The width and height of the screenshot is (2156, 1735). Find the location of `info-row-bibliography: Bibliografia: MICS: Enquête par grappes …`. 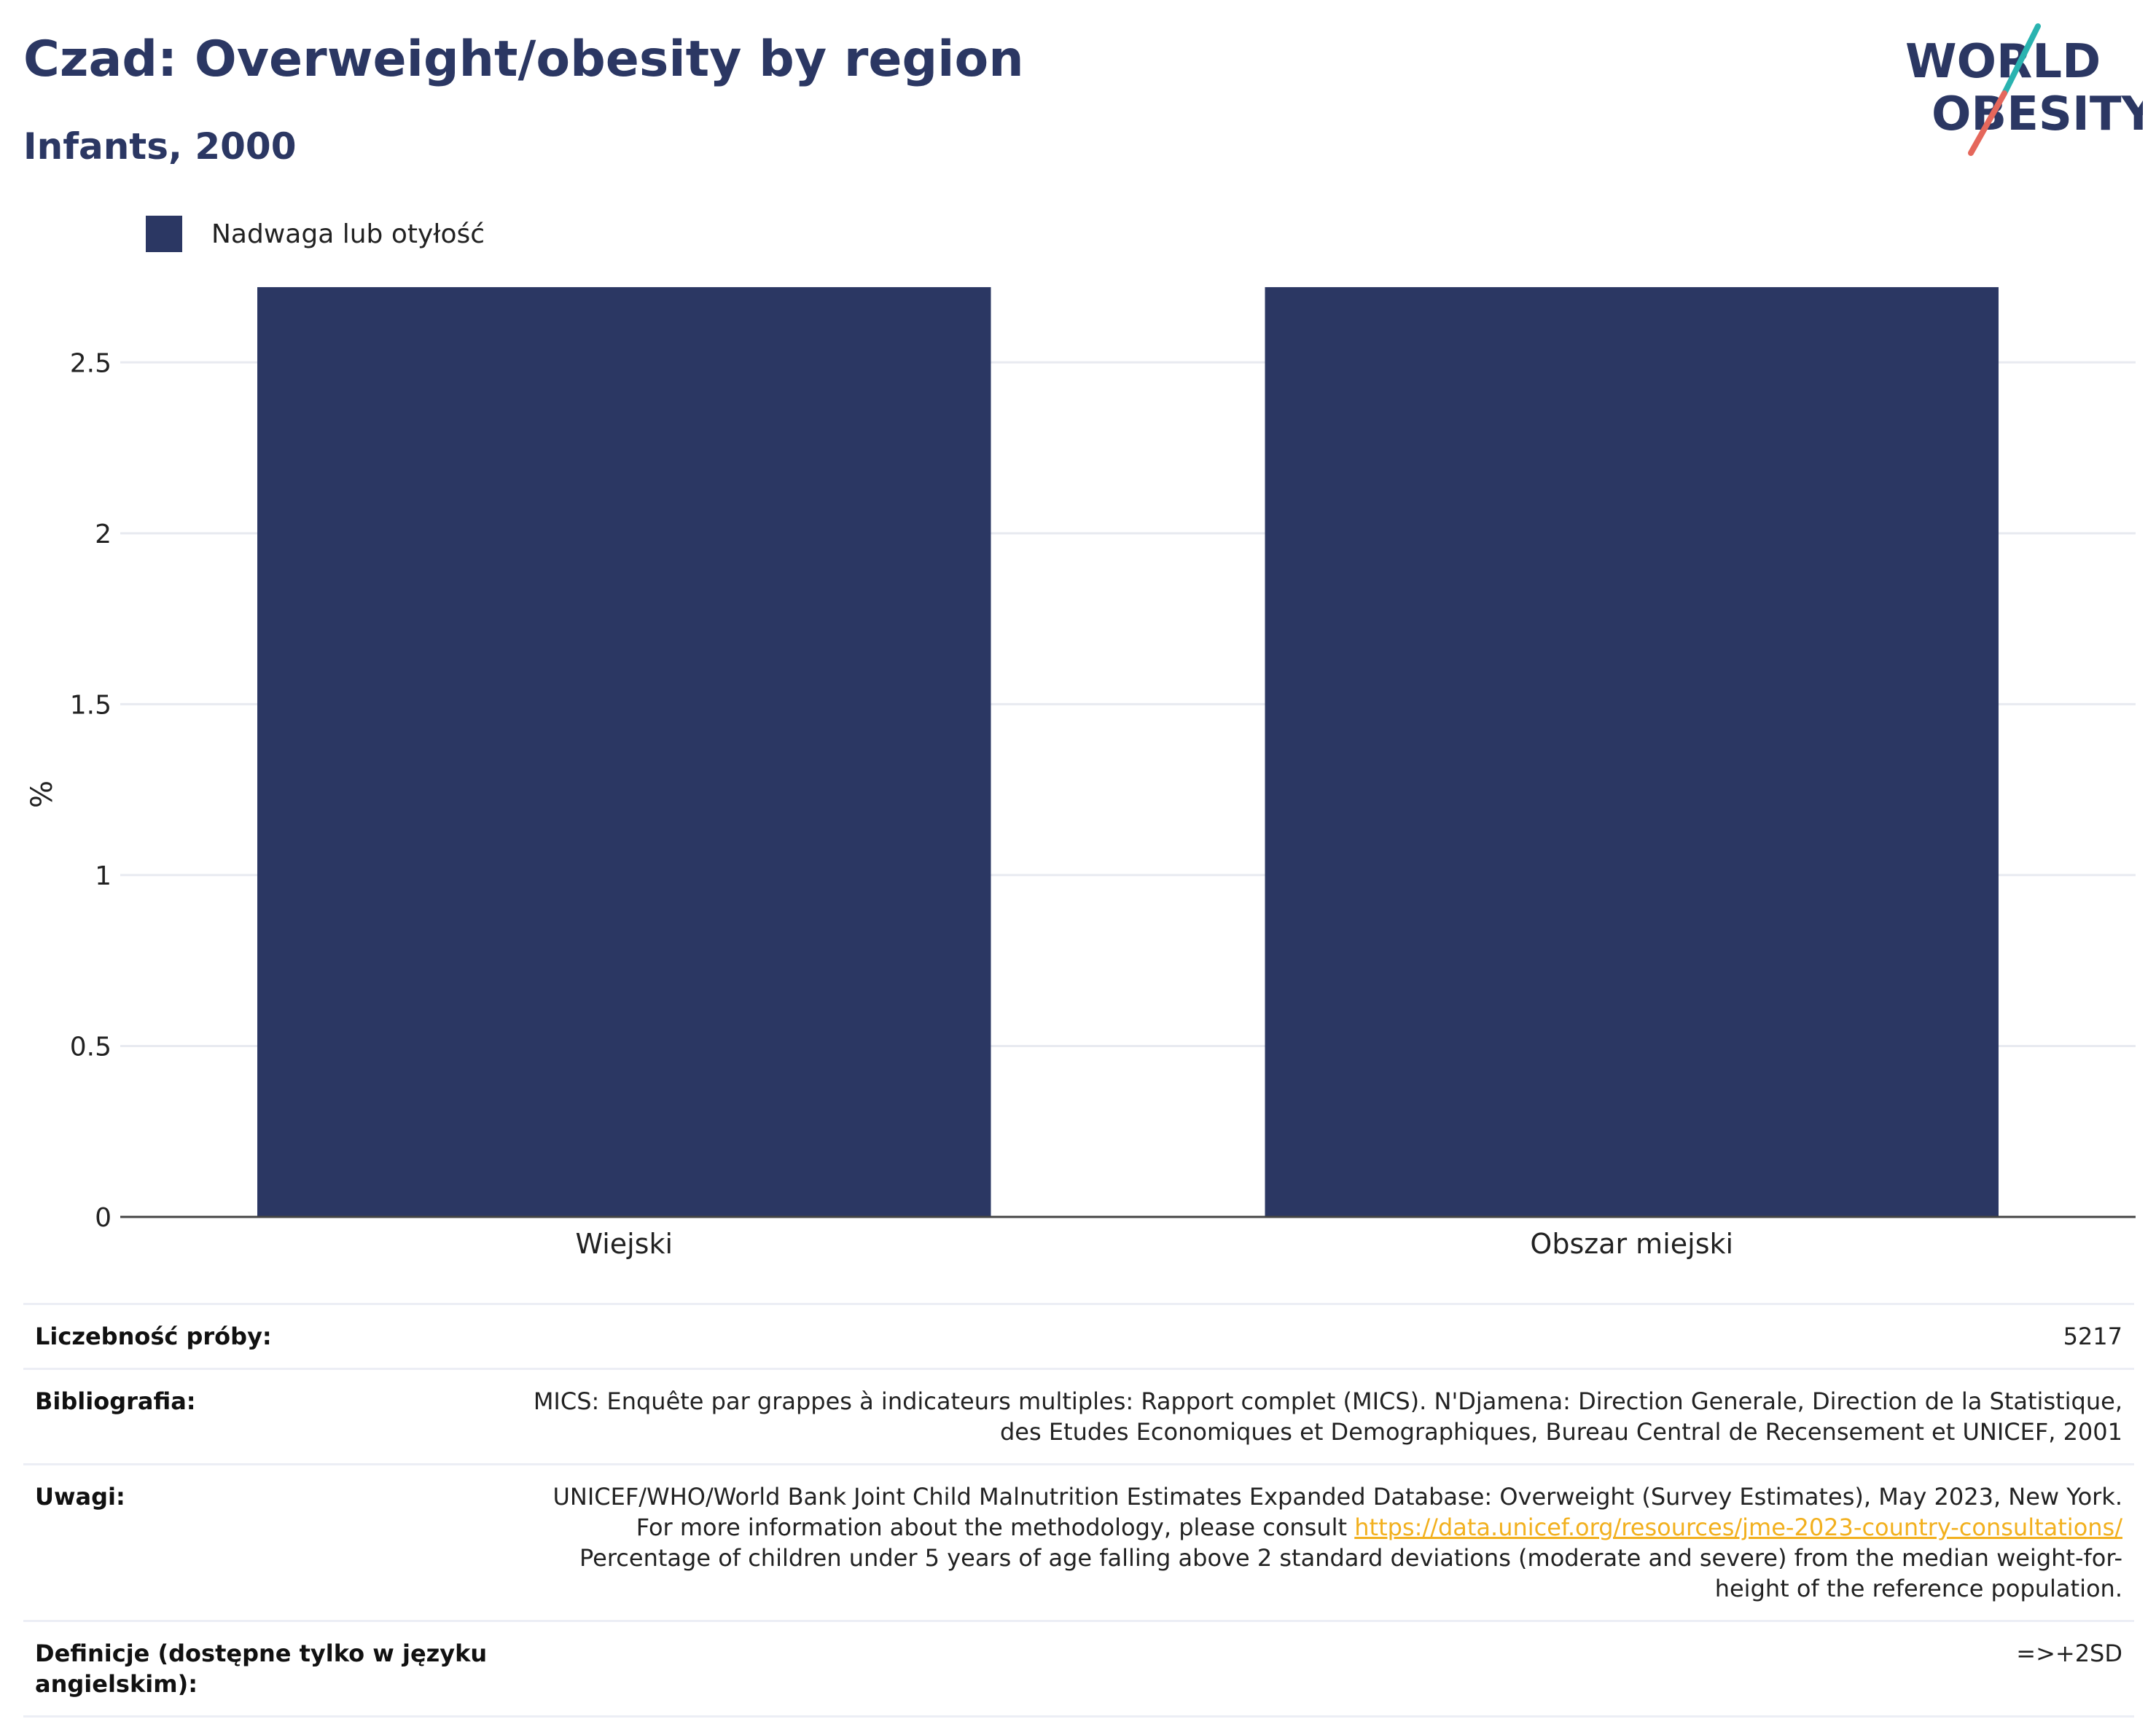

info-row-bibliography: Bibliografia: MICS: Enquête par grappes … is located at coordinates (1079, 1415).